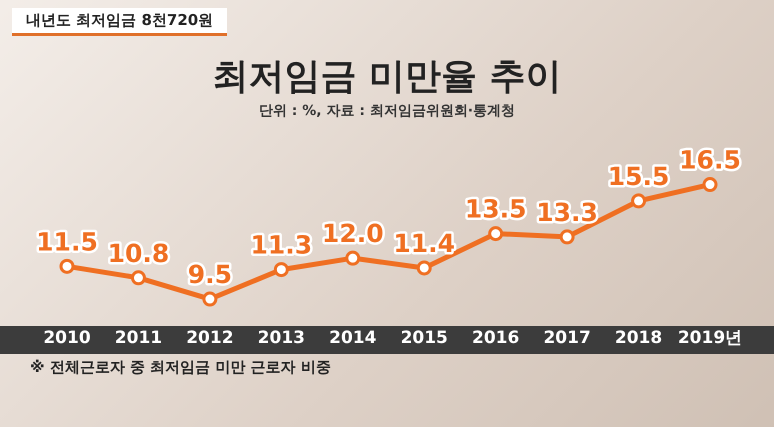 The width and height of the screenshot is (774, 427). What do you see at coordinates (567, 338) in the screenshot?
I see `x-tick-label: 2017` at bounding box center [567, 338].